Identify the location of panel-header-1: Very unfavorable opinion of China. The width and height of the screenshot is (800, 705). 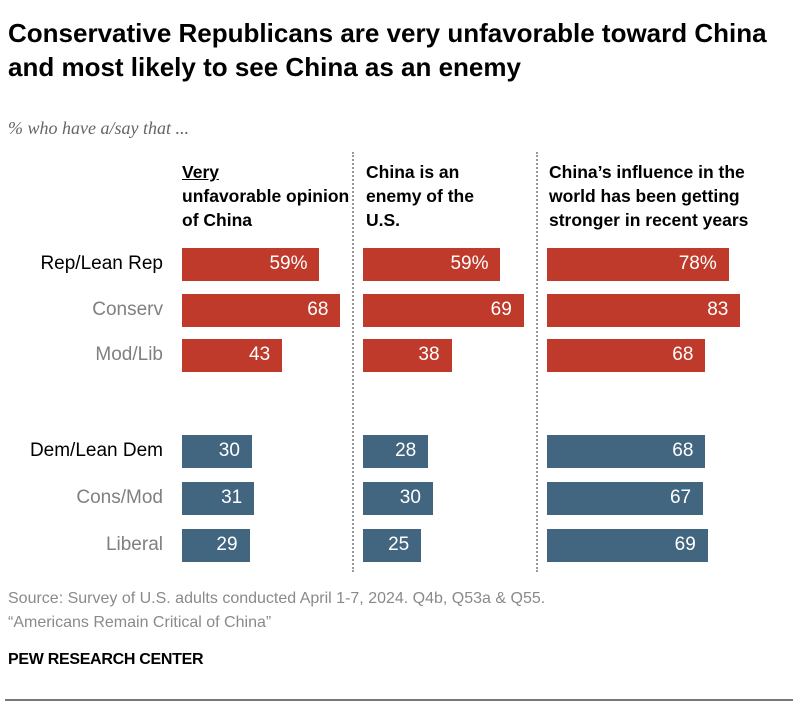
(267, 196).